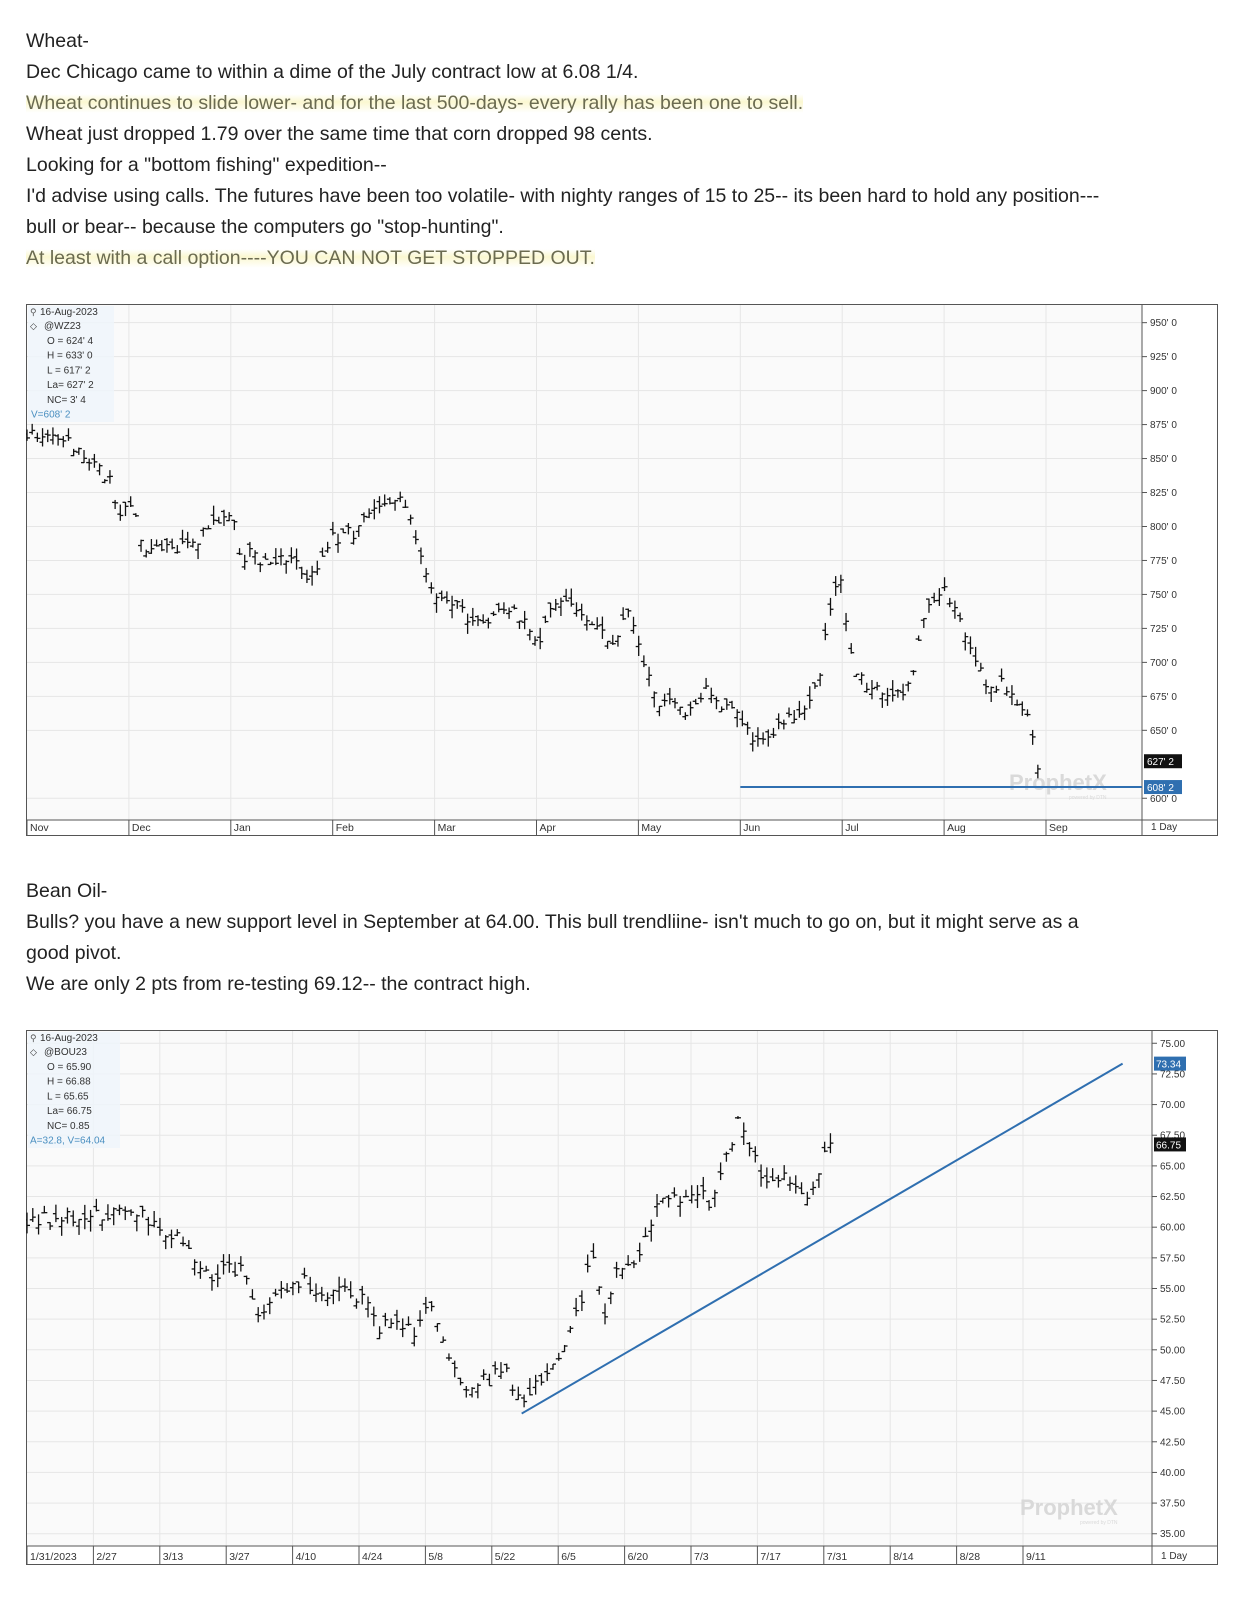 The height and width of the screenshot is (1600, 1255). I want to click on y-tick-label: 40.00, so click(1172, 1473).